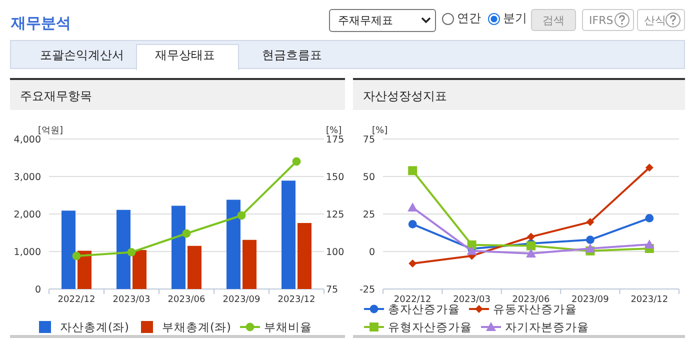 The height and width of the screenshot is (342, 697). I want to click on y-tick-label: 3,000, so click(27, 177).